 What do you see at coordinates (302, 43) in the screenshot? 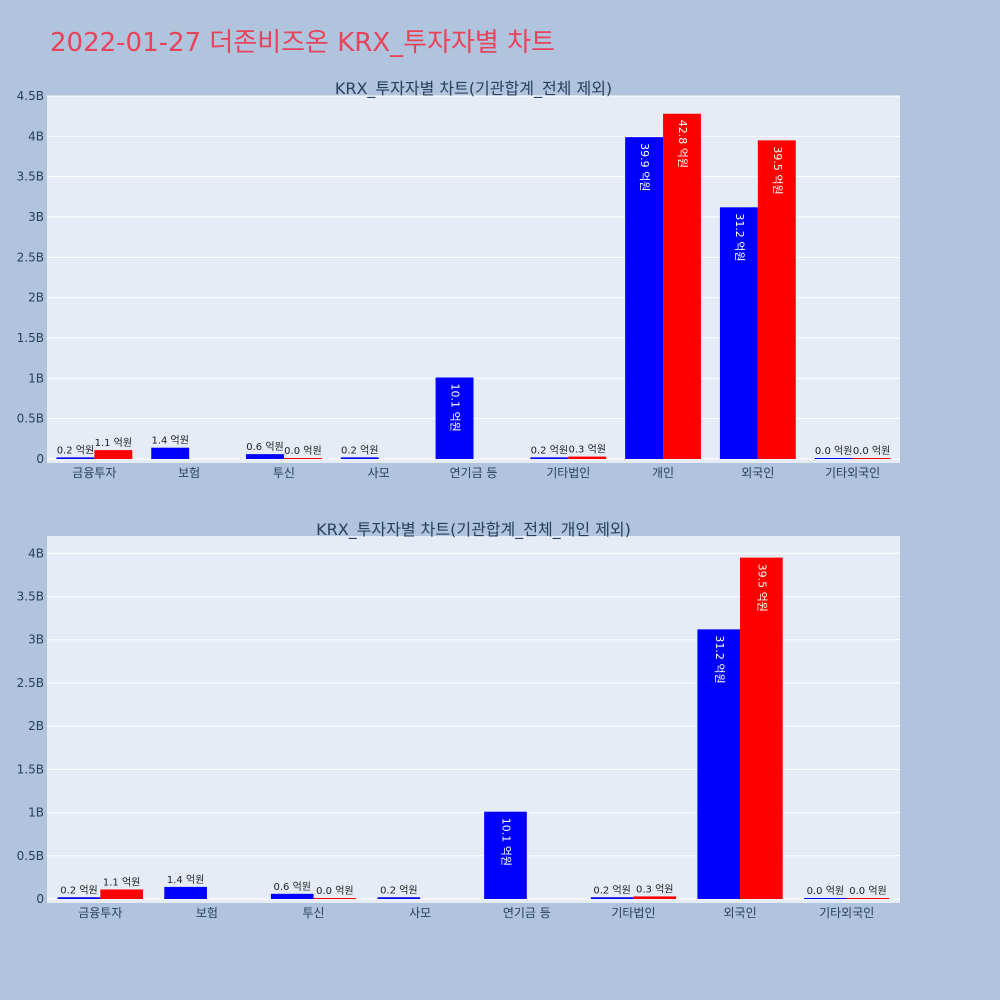
I see `page-title: 2022-01-27 더존비즈온 KRX_투자자별 차트` at bounding box center [302, 43].